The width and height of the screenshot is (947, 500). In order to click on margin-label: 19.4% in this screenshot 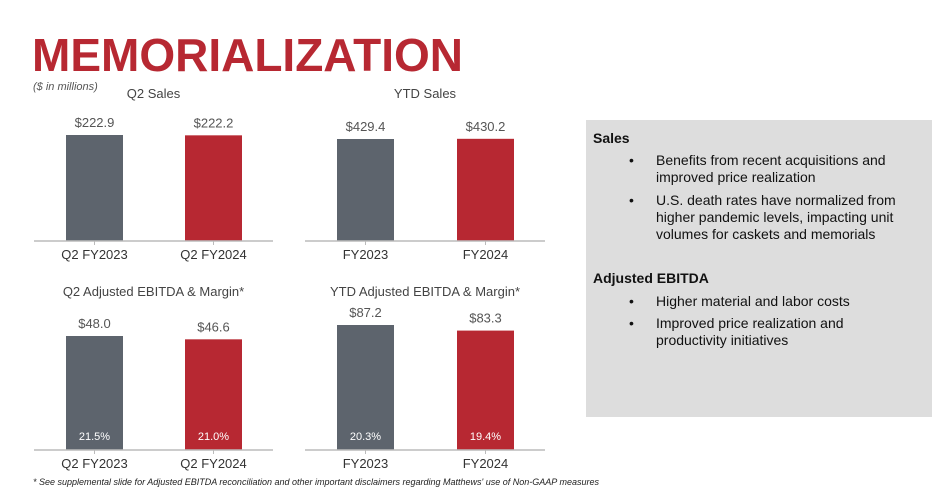, I will do `click(485, 437)`.